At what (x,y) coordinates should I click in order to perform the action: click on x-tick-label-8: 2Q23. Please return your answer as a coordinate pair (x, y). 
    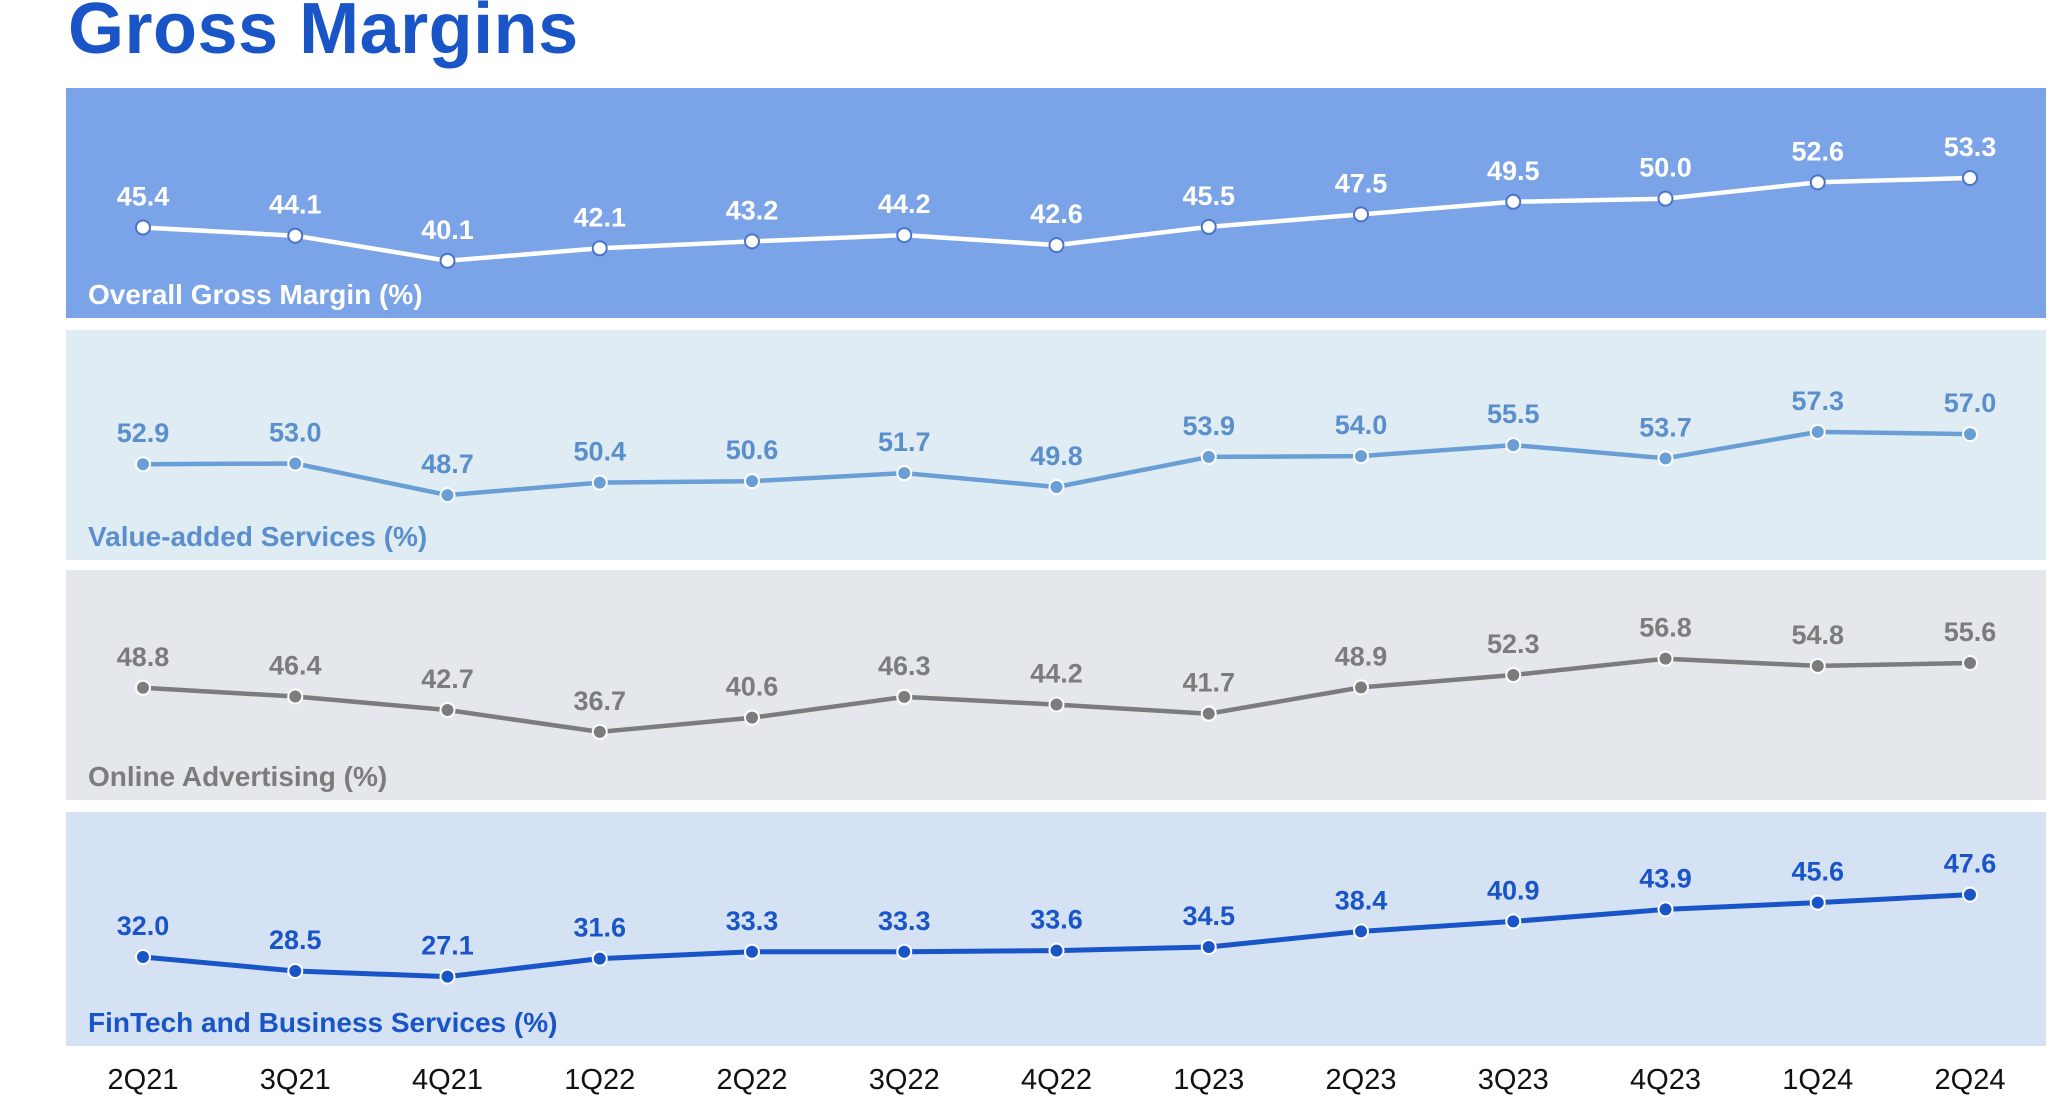
    Looking at the image, I should click on (1361, 1080).